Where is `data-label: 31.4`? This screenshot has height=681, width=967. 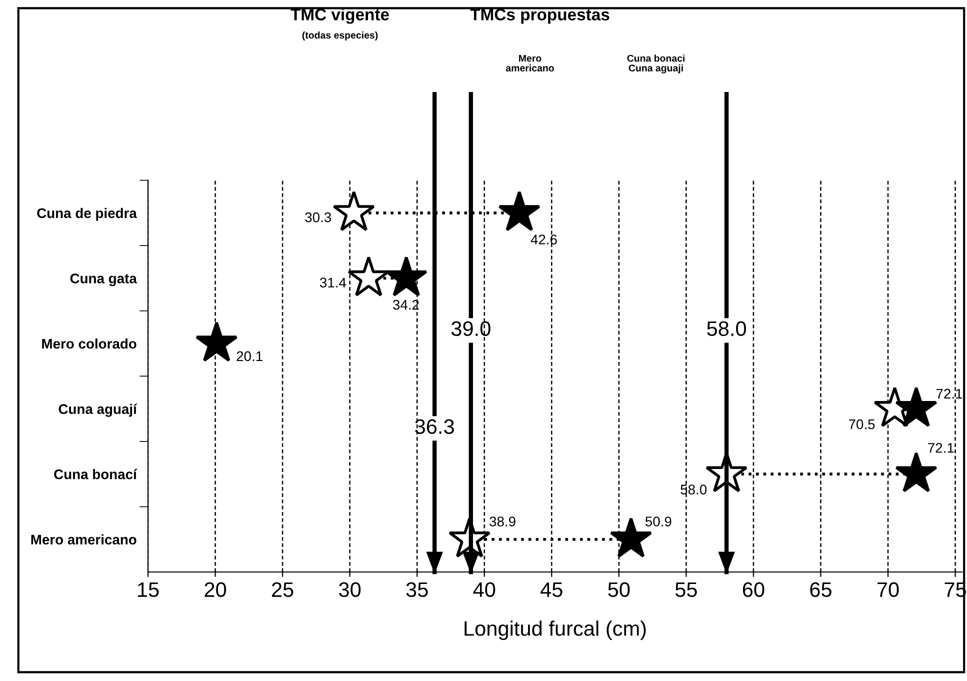 data-label: 31.4 is located at coordinates (333, 283).